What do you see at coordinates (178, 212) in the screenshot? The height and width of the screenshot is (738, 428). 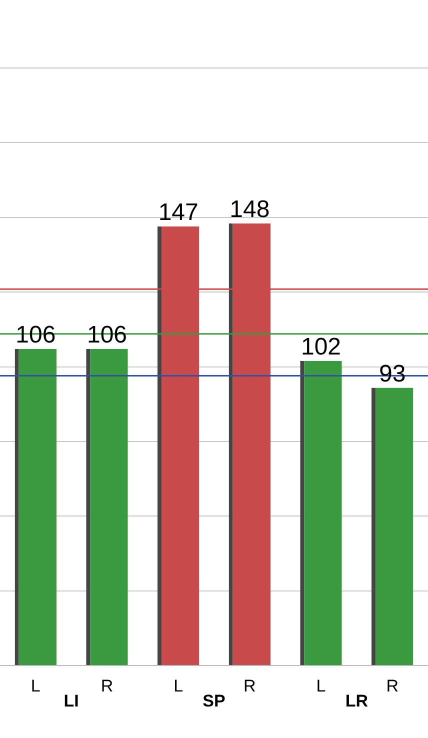 I see `data-label: 147` at bounding box center [178, 212].